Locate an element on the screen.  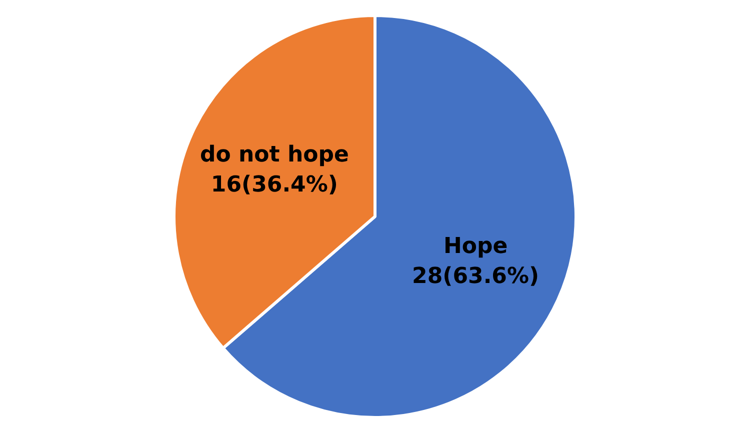
data-label: 16(36.4%) is located at coordinates (274, 185).